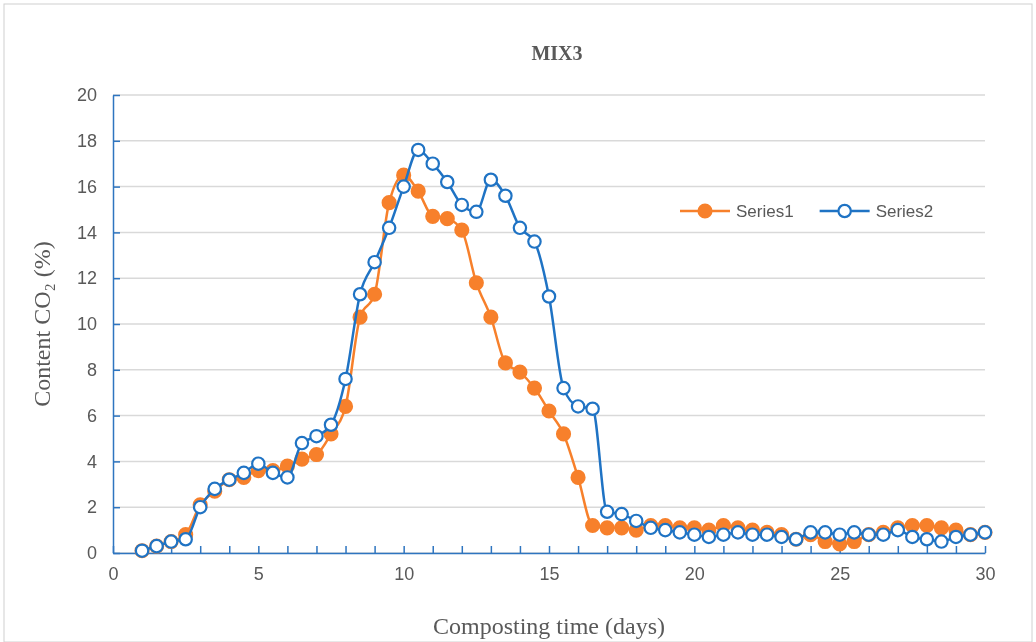 Image resolution: width=1036 pixels, height=642 pixels. Describe the element at coordinates (86, 278) in the screenshot. I see `y-tick-label: 12` at that location.